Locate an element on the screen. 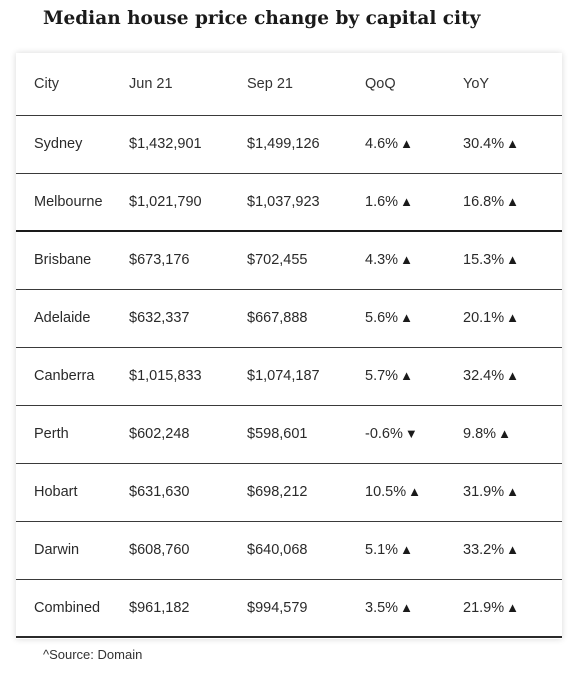  table-row: Darwin $608,760 $640,068 5.1% ▲ 33.2% ▲ is located at coordinates (289, 550).